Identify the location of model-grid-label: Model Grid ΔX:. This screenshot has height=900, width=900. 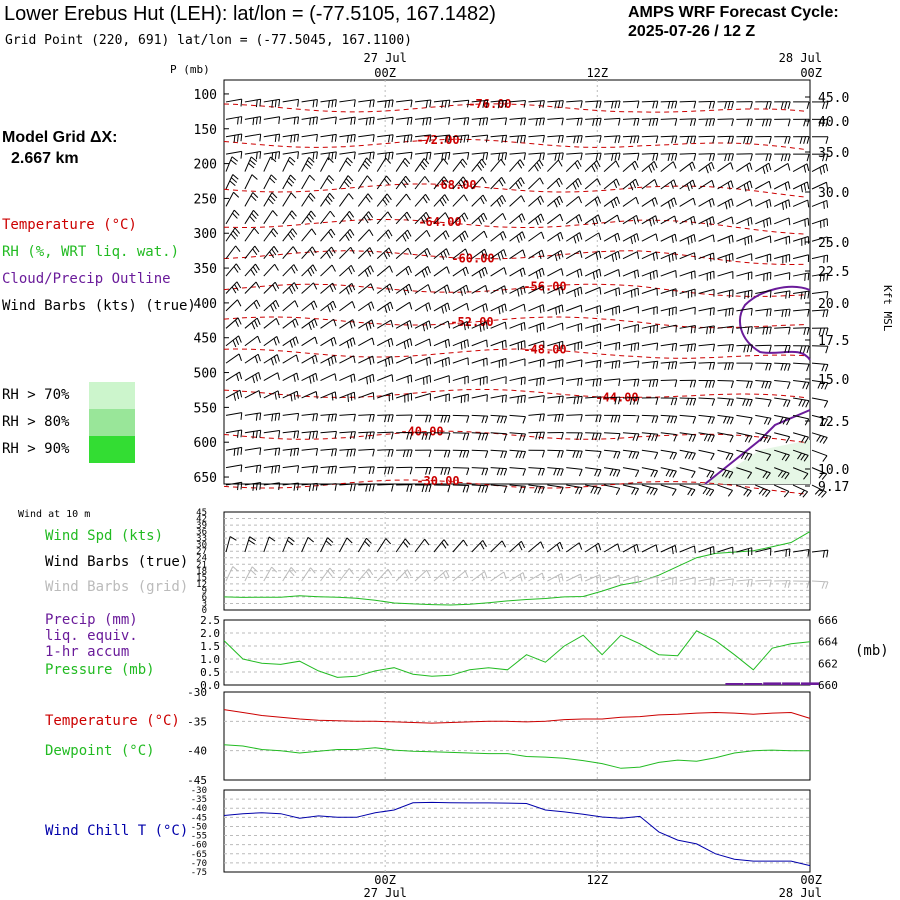
(60, 137).